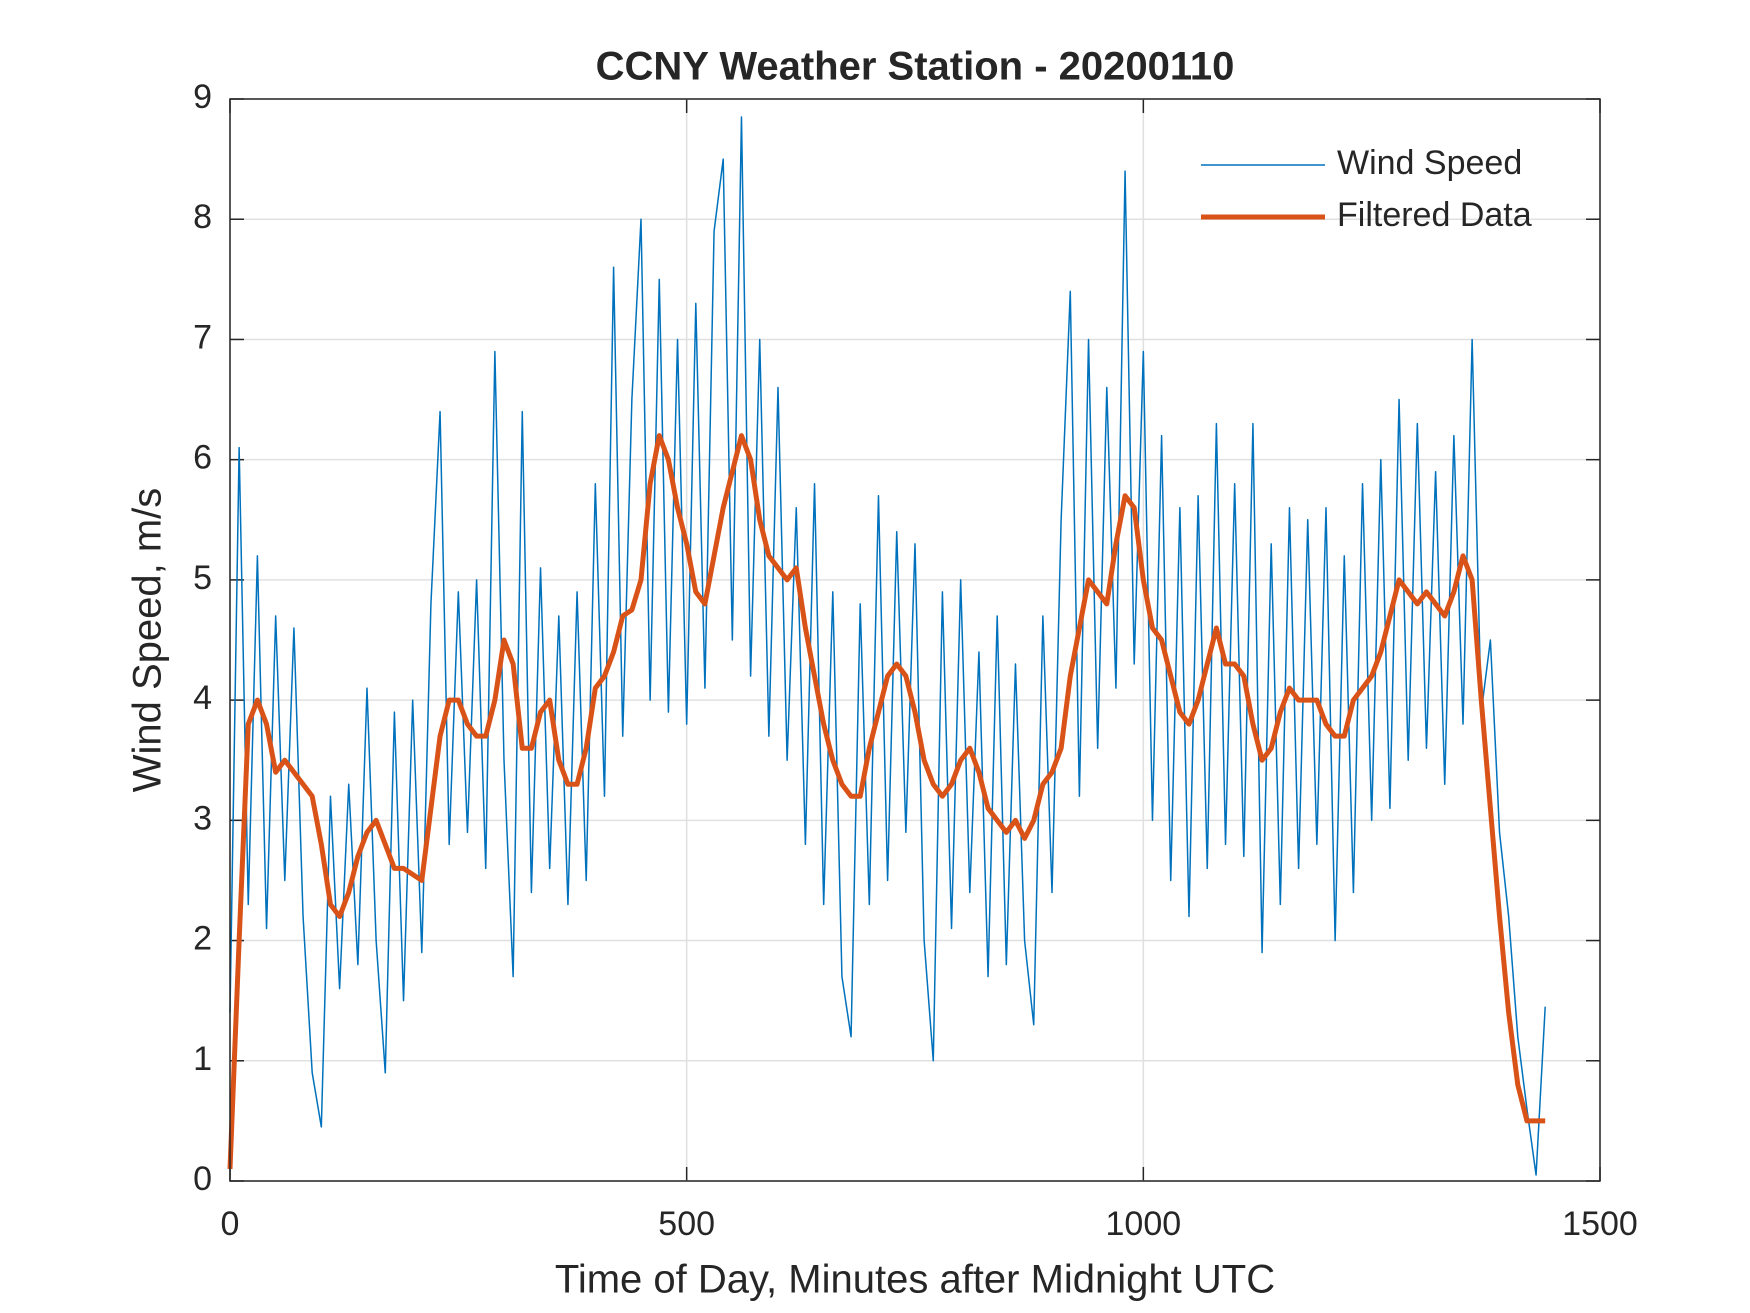  What do you see at coordinates (1144, 1224) in the screenshot?
I see `x-tick-label: 1000` at bounding box center [1144, 1224].